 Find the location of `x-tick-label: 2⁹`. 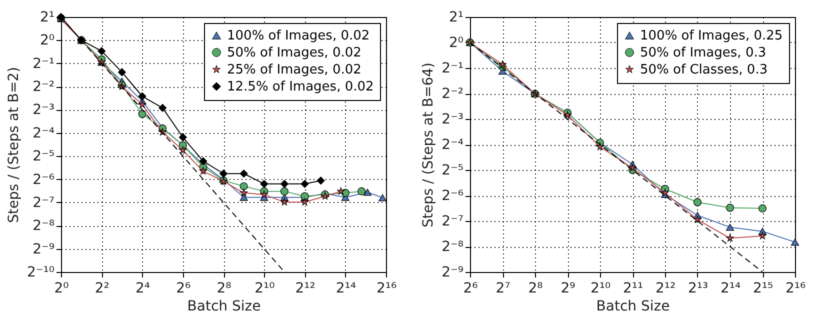

x-tick-label: 2⁹ is located at coordinates (568, 288).